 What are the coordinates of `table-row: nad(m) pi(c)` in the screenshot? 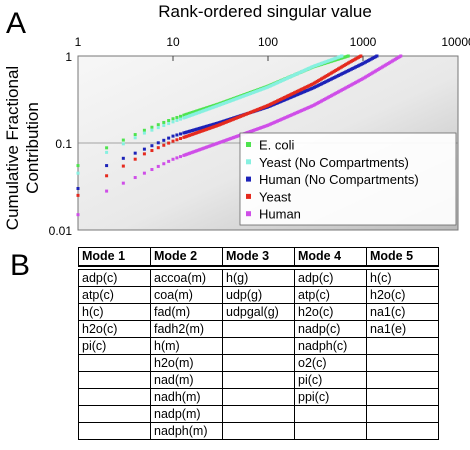 It's located at (258, 380).